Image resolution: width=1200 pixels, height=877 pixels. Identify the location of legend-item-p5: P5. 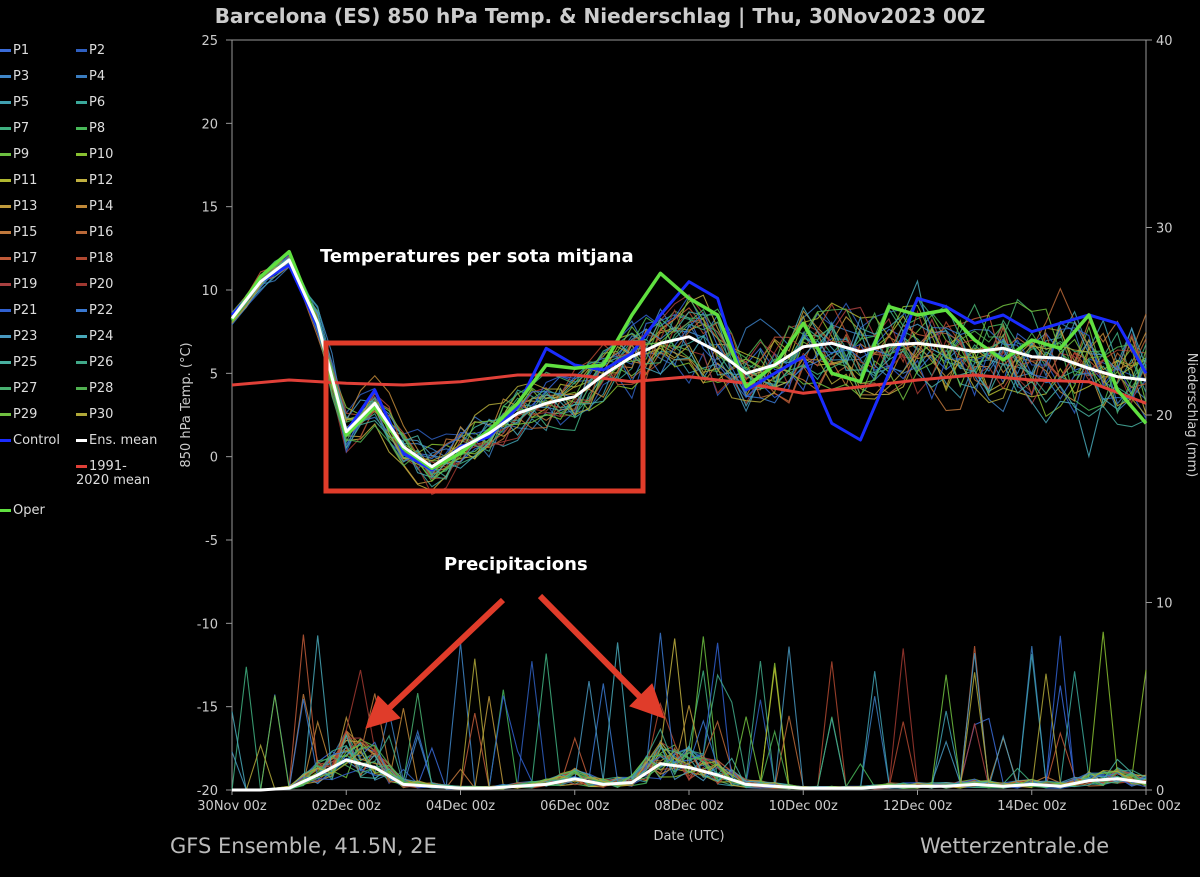
(14, 103).